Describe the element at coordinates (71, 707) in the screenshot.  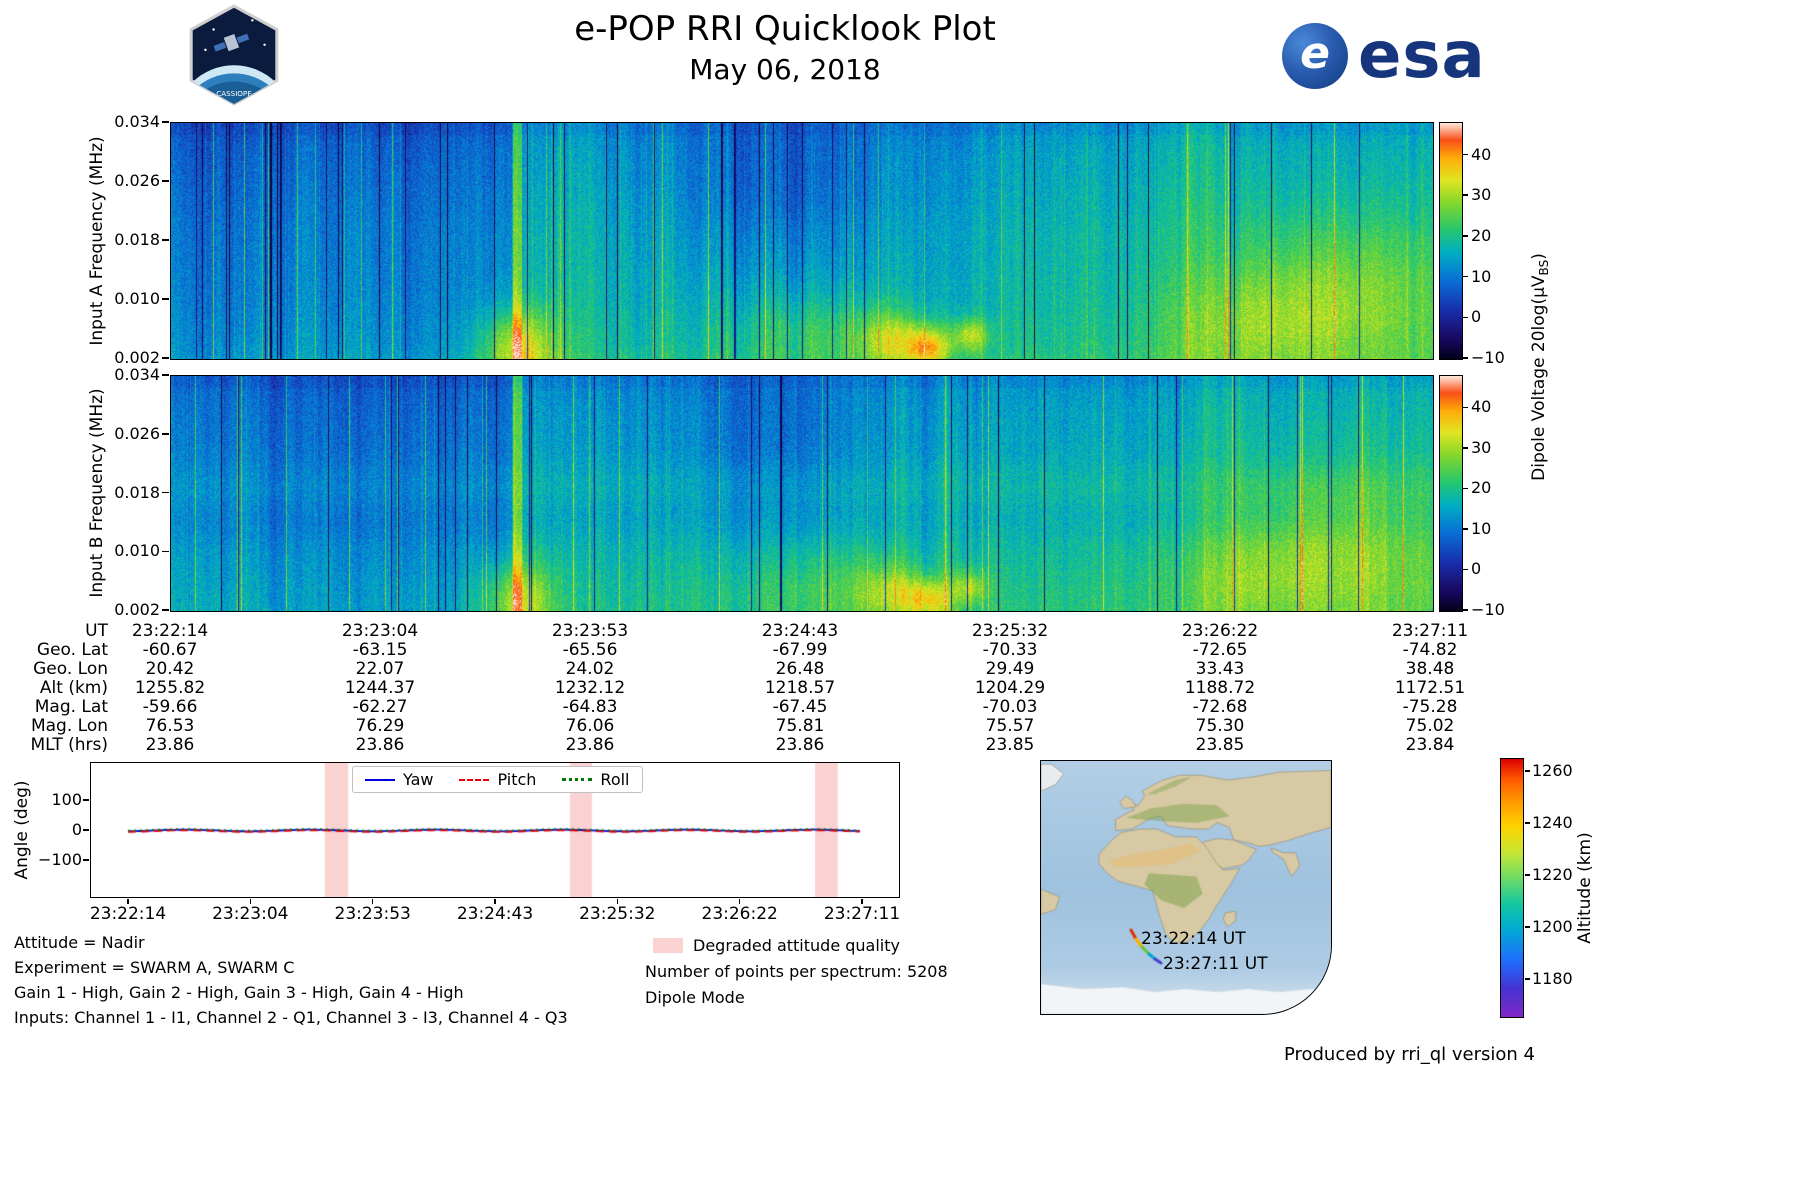
I see `ephemeris-row-label: Mag. Lat` at that location.